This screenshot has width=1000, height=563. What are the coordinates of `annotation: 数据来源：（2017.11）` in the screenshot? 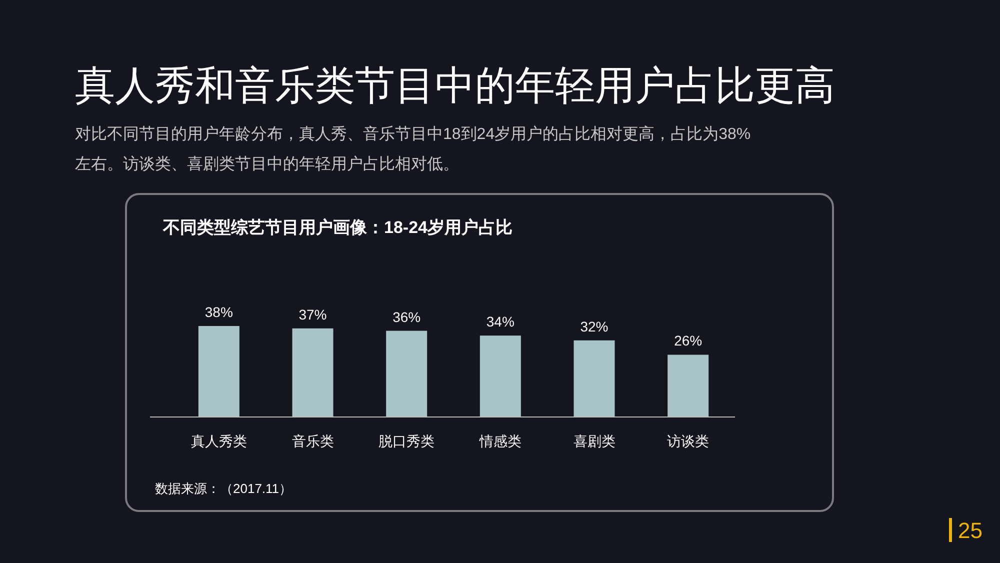 It's located at (223, 488).